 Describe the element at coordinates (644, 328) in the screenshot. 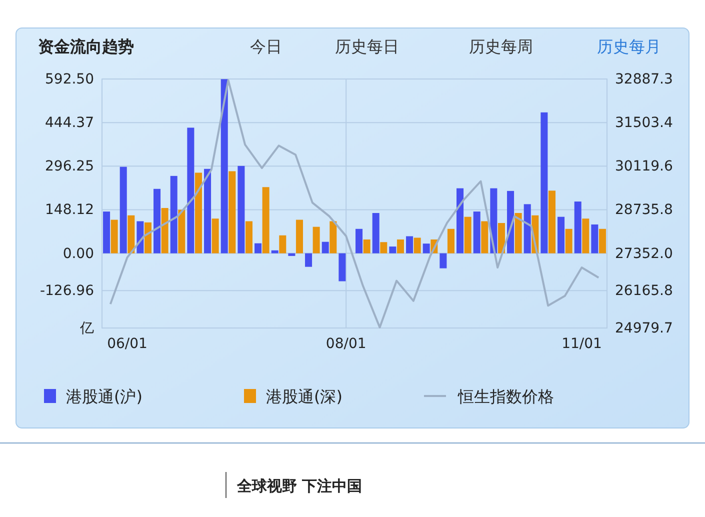

I see `y2-tick-label: 24979.7` at that location.